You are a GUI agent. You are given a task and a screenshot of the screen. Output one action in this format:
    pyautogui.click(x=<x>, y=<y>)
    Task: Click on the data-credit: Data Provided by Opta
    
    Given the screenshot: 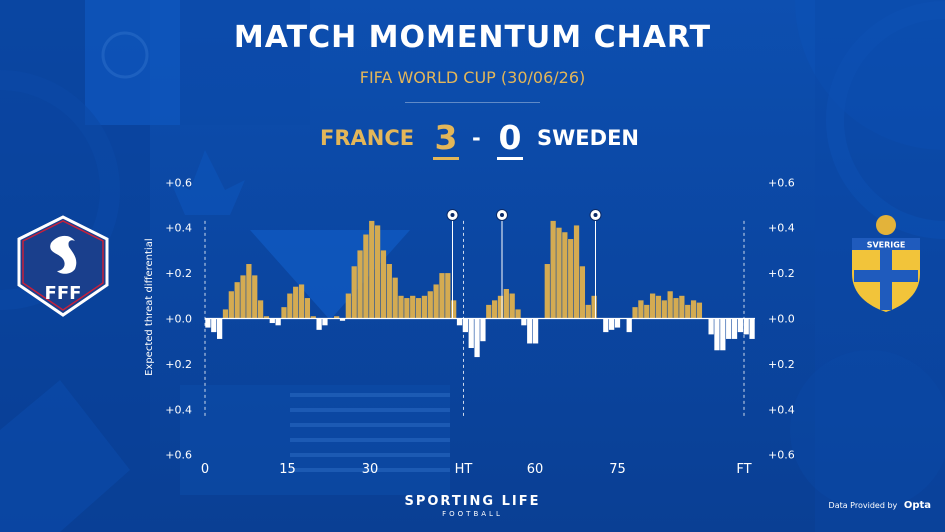 What is the action you would take?
    pyautogui.click(x=880, y=505)
    